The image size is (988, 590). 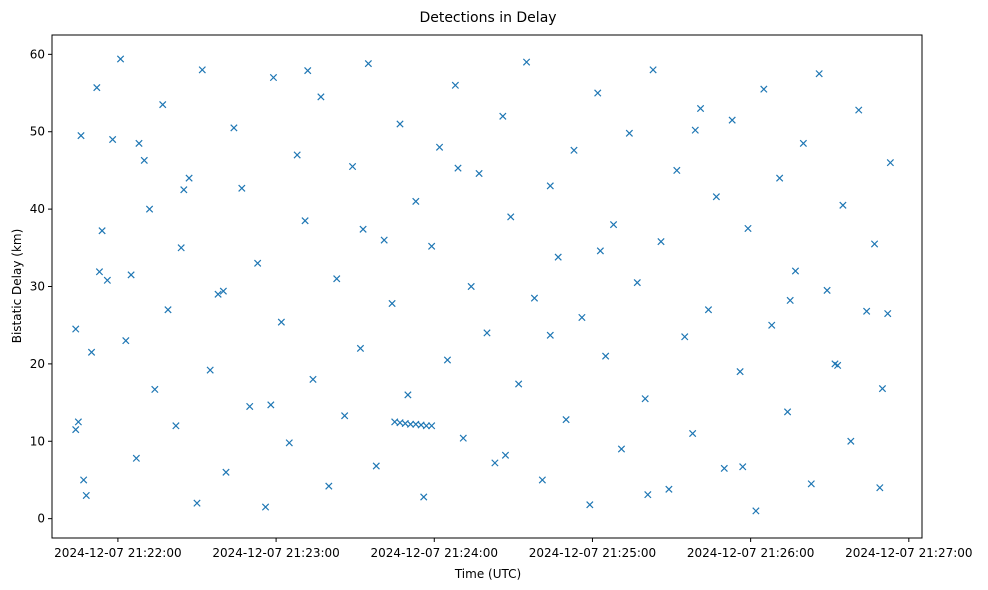 What do you see at coordinates (37, 364) in the screenshot?
I see `y-tick-label: 20` at bounding box center [37, 364].